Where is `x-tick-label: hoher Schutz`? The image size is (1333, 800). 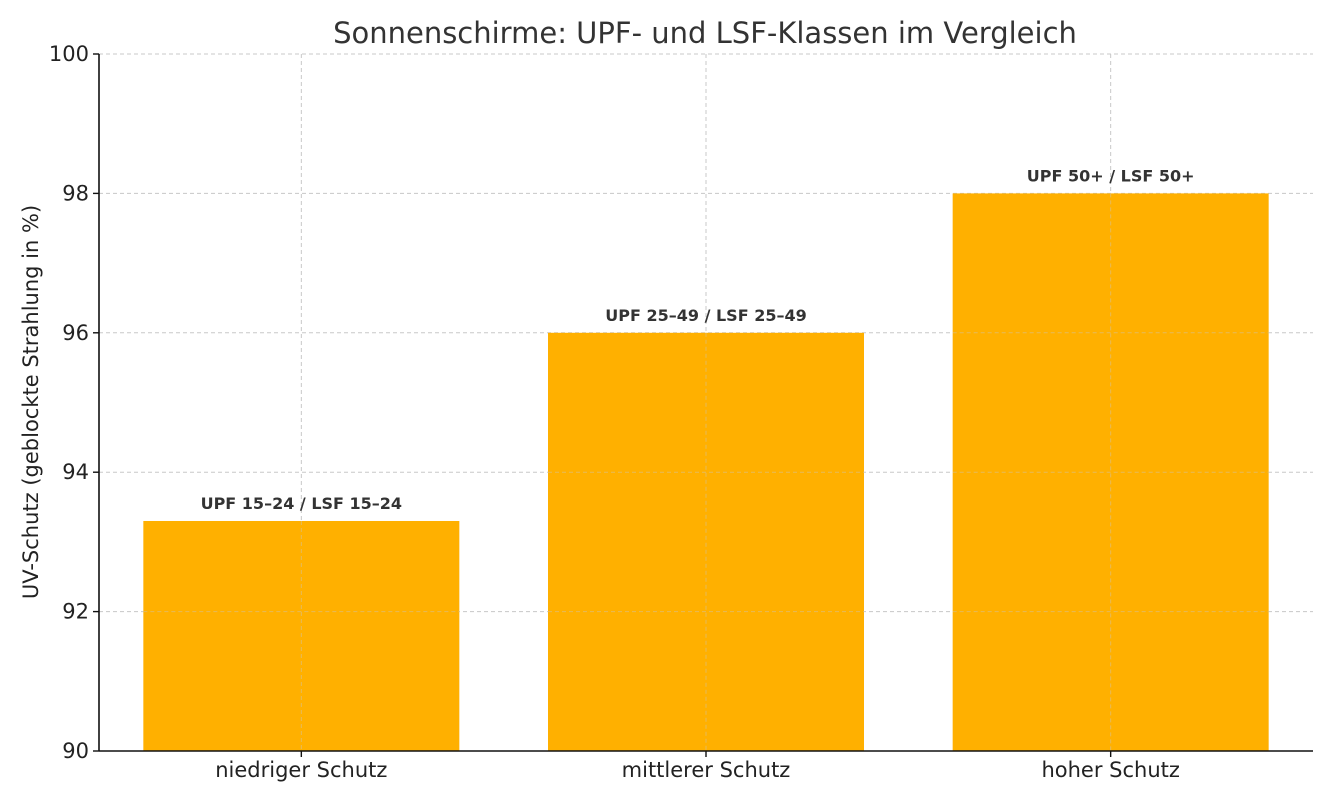
x-tick-label: hoher Schutz is located at coordinates (1110, 770).